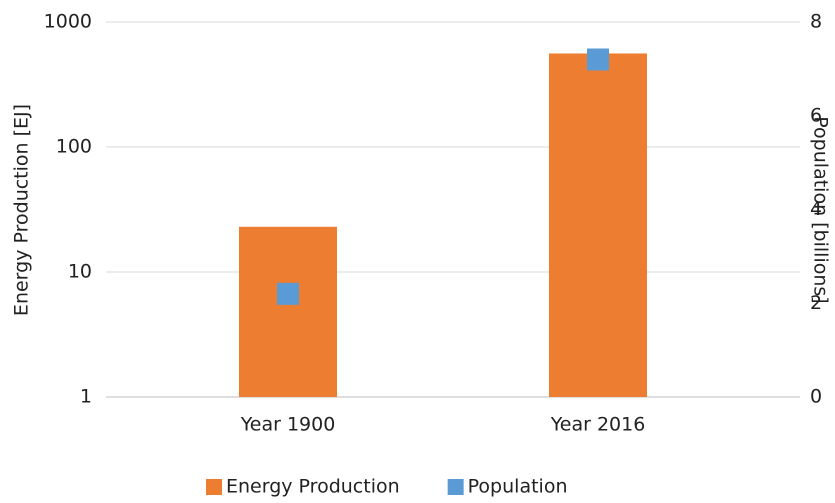 This screenshot has width=835, height=503. I want to click on x-tick-label: Year 1900, so click(288, 425).